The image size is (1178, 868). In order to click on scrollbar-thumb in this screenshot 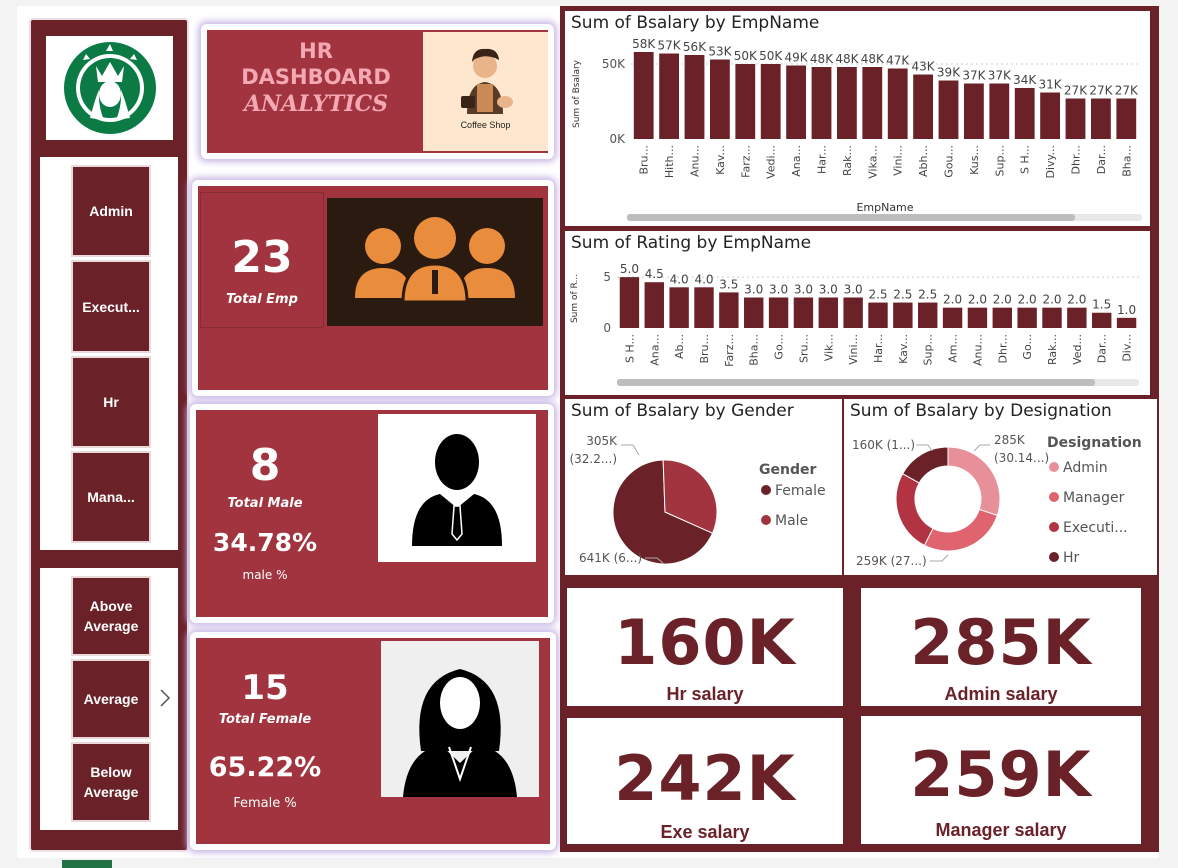, I will do `click(851, 217)`.